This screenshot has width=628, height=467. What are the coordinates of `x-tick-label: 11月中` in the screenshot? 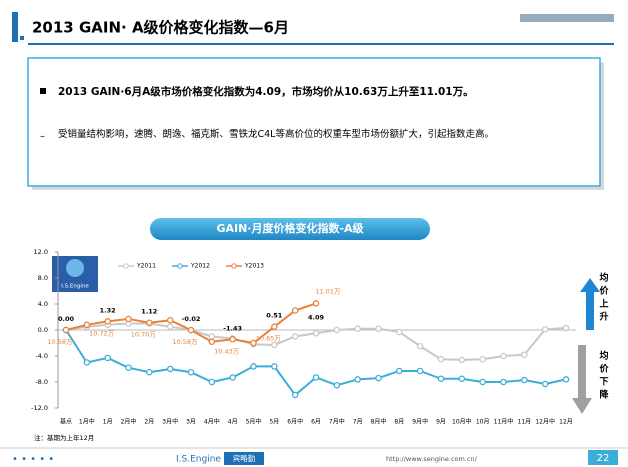 It's located at (504, 422).